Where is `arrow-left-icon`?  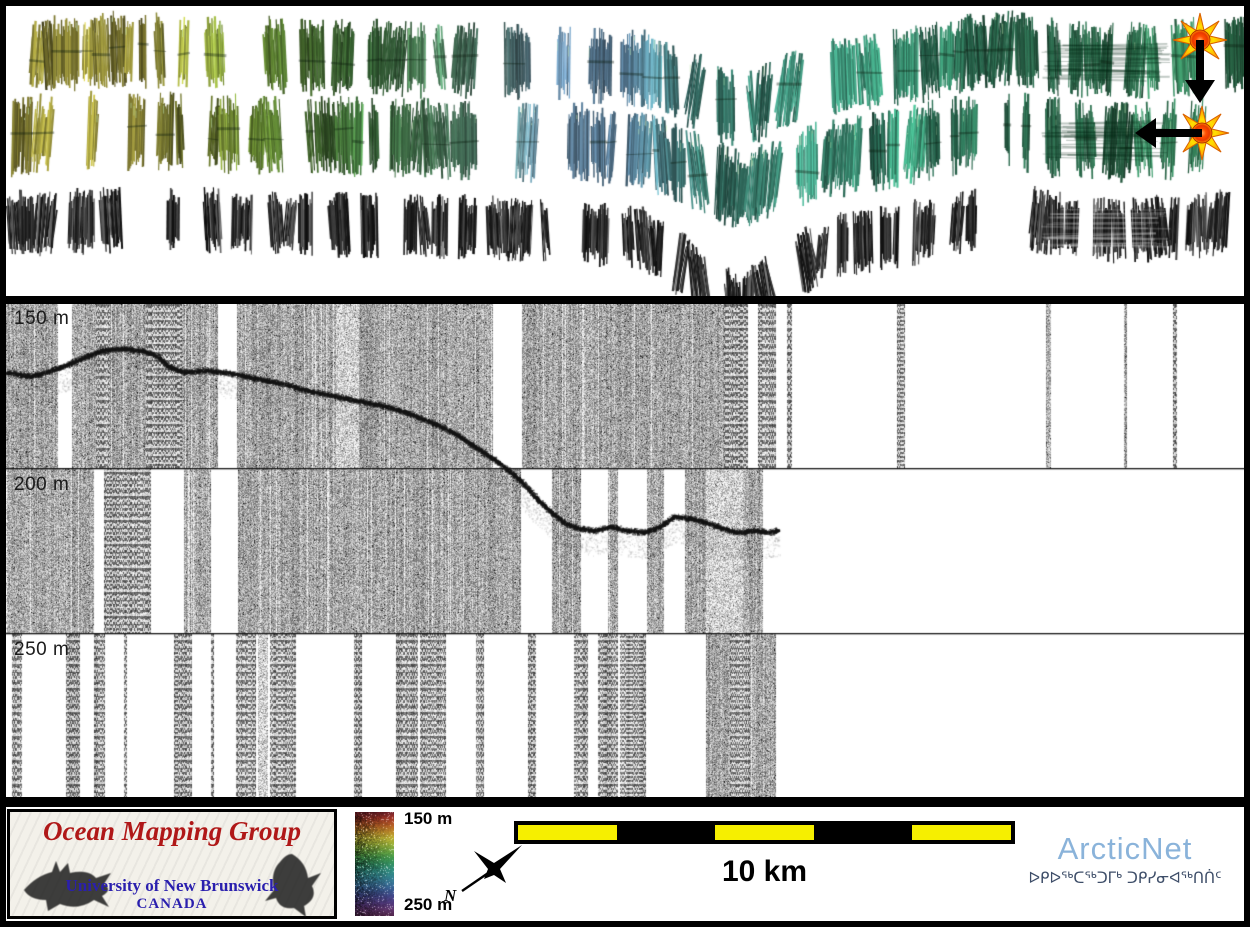 arrow-left-icon is located at coordinates (1168, 133).